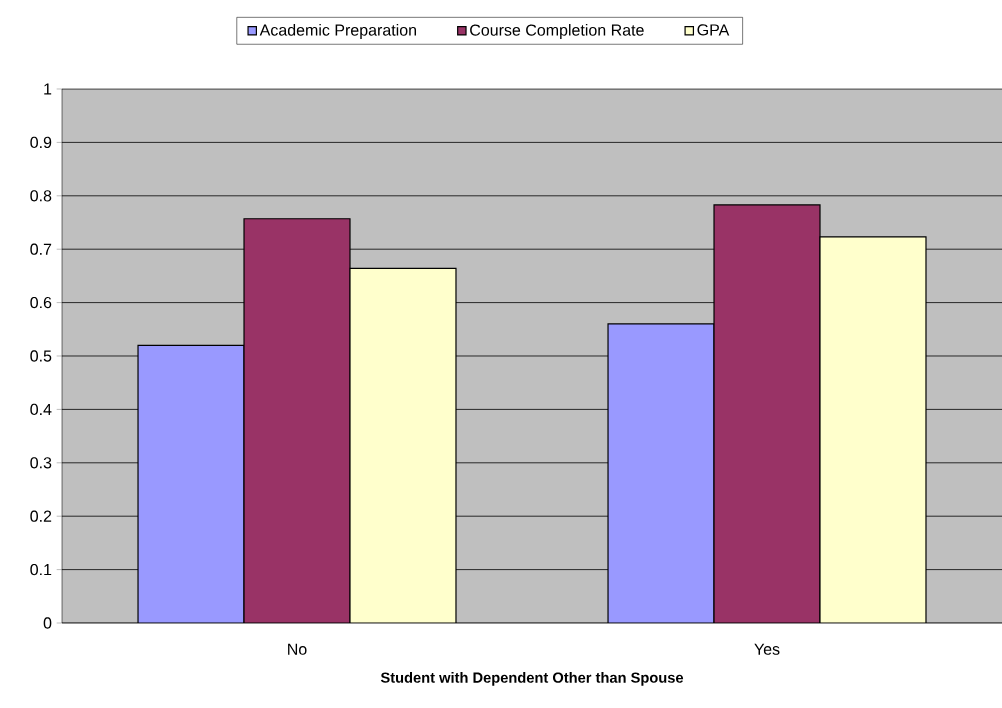 Image resolution: width=1002 pixels, height=708 pixels. I want to click on y-tick-label: 1, so click(48, 89).